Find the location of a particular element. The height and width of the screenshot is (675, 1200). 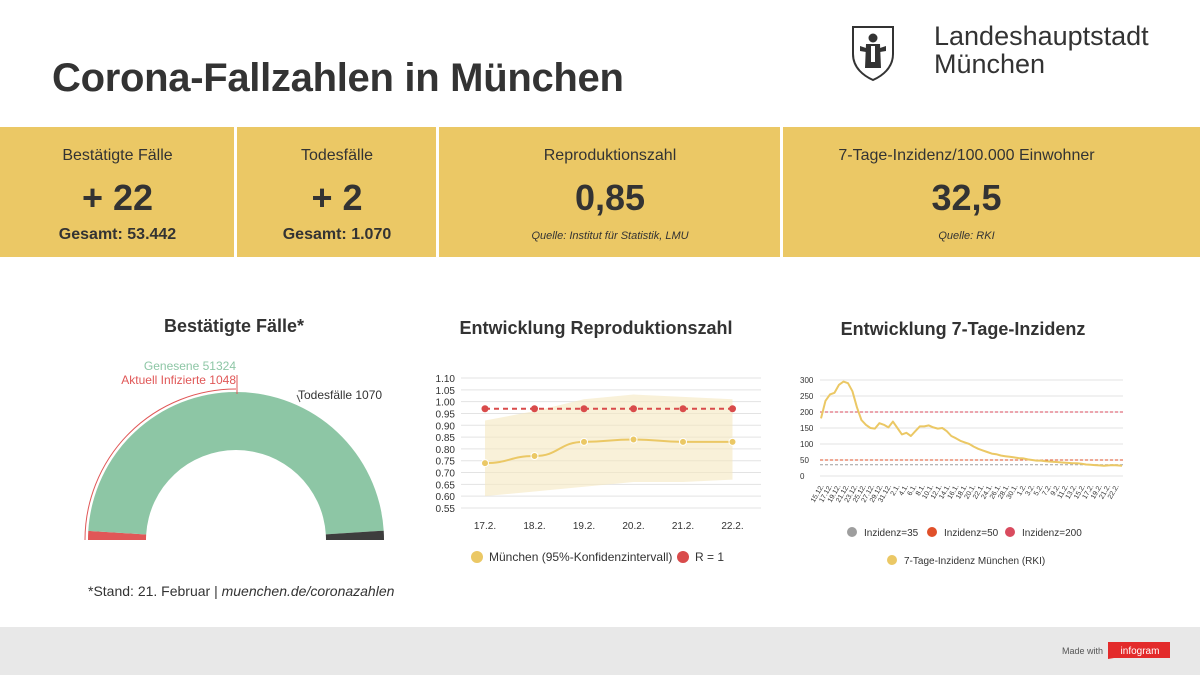

gauge-label-deaths: Todesfälle 1070 is located at coordinates (340, 395).